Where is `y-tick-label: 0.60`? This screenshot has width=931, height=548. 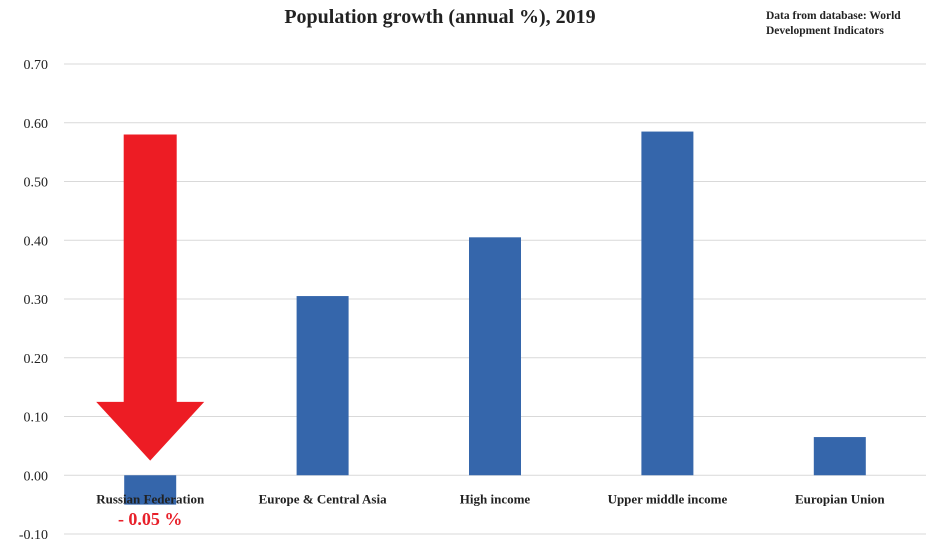 y-tick-label: 0.60 is located at coordinates (36, 124).